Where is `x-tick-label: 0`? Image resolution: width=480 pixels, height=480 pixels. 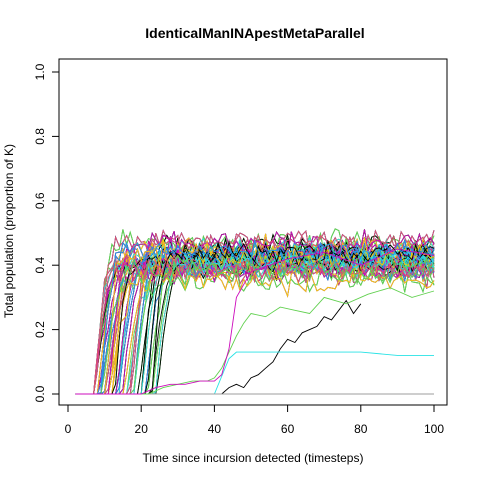 x-tick-label: 0 is located at coordinates (68, 429).